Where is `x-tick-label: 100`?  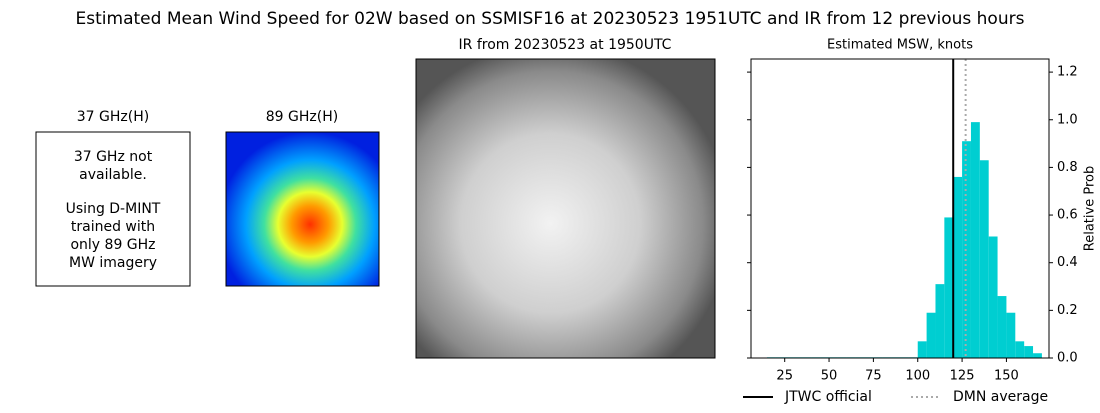 x-tick-label: 100 is located at coordinates (917, 376).